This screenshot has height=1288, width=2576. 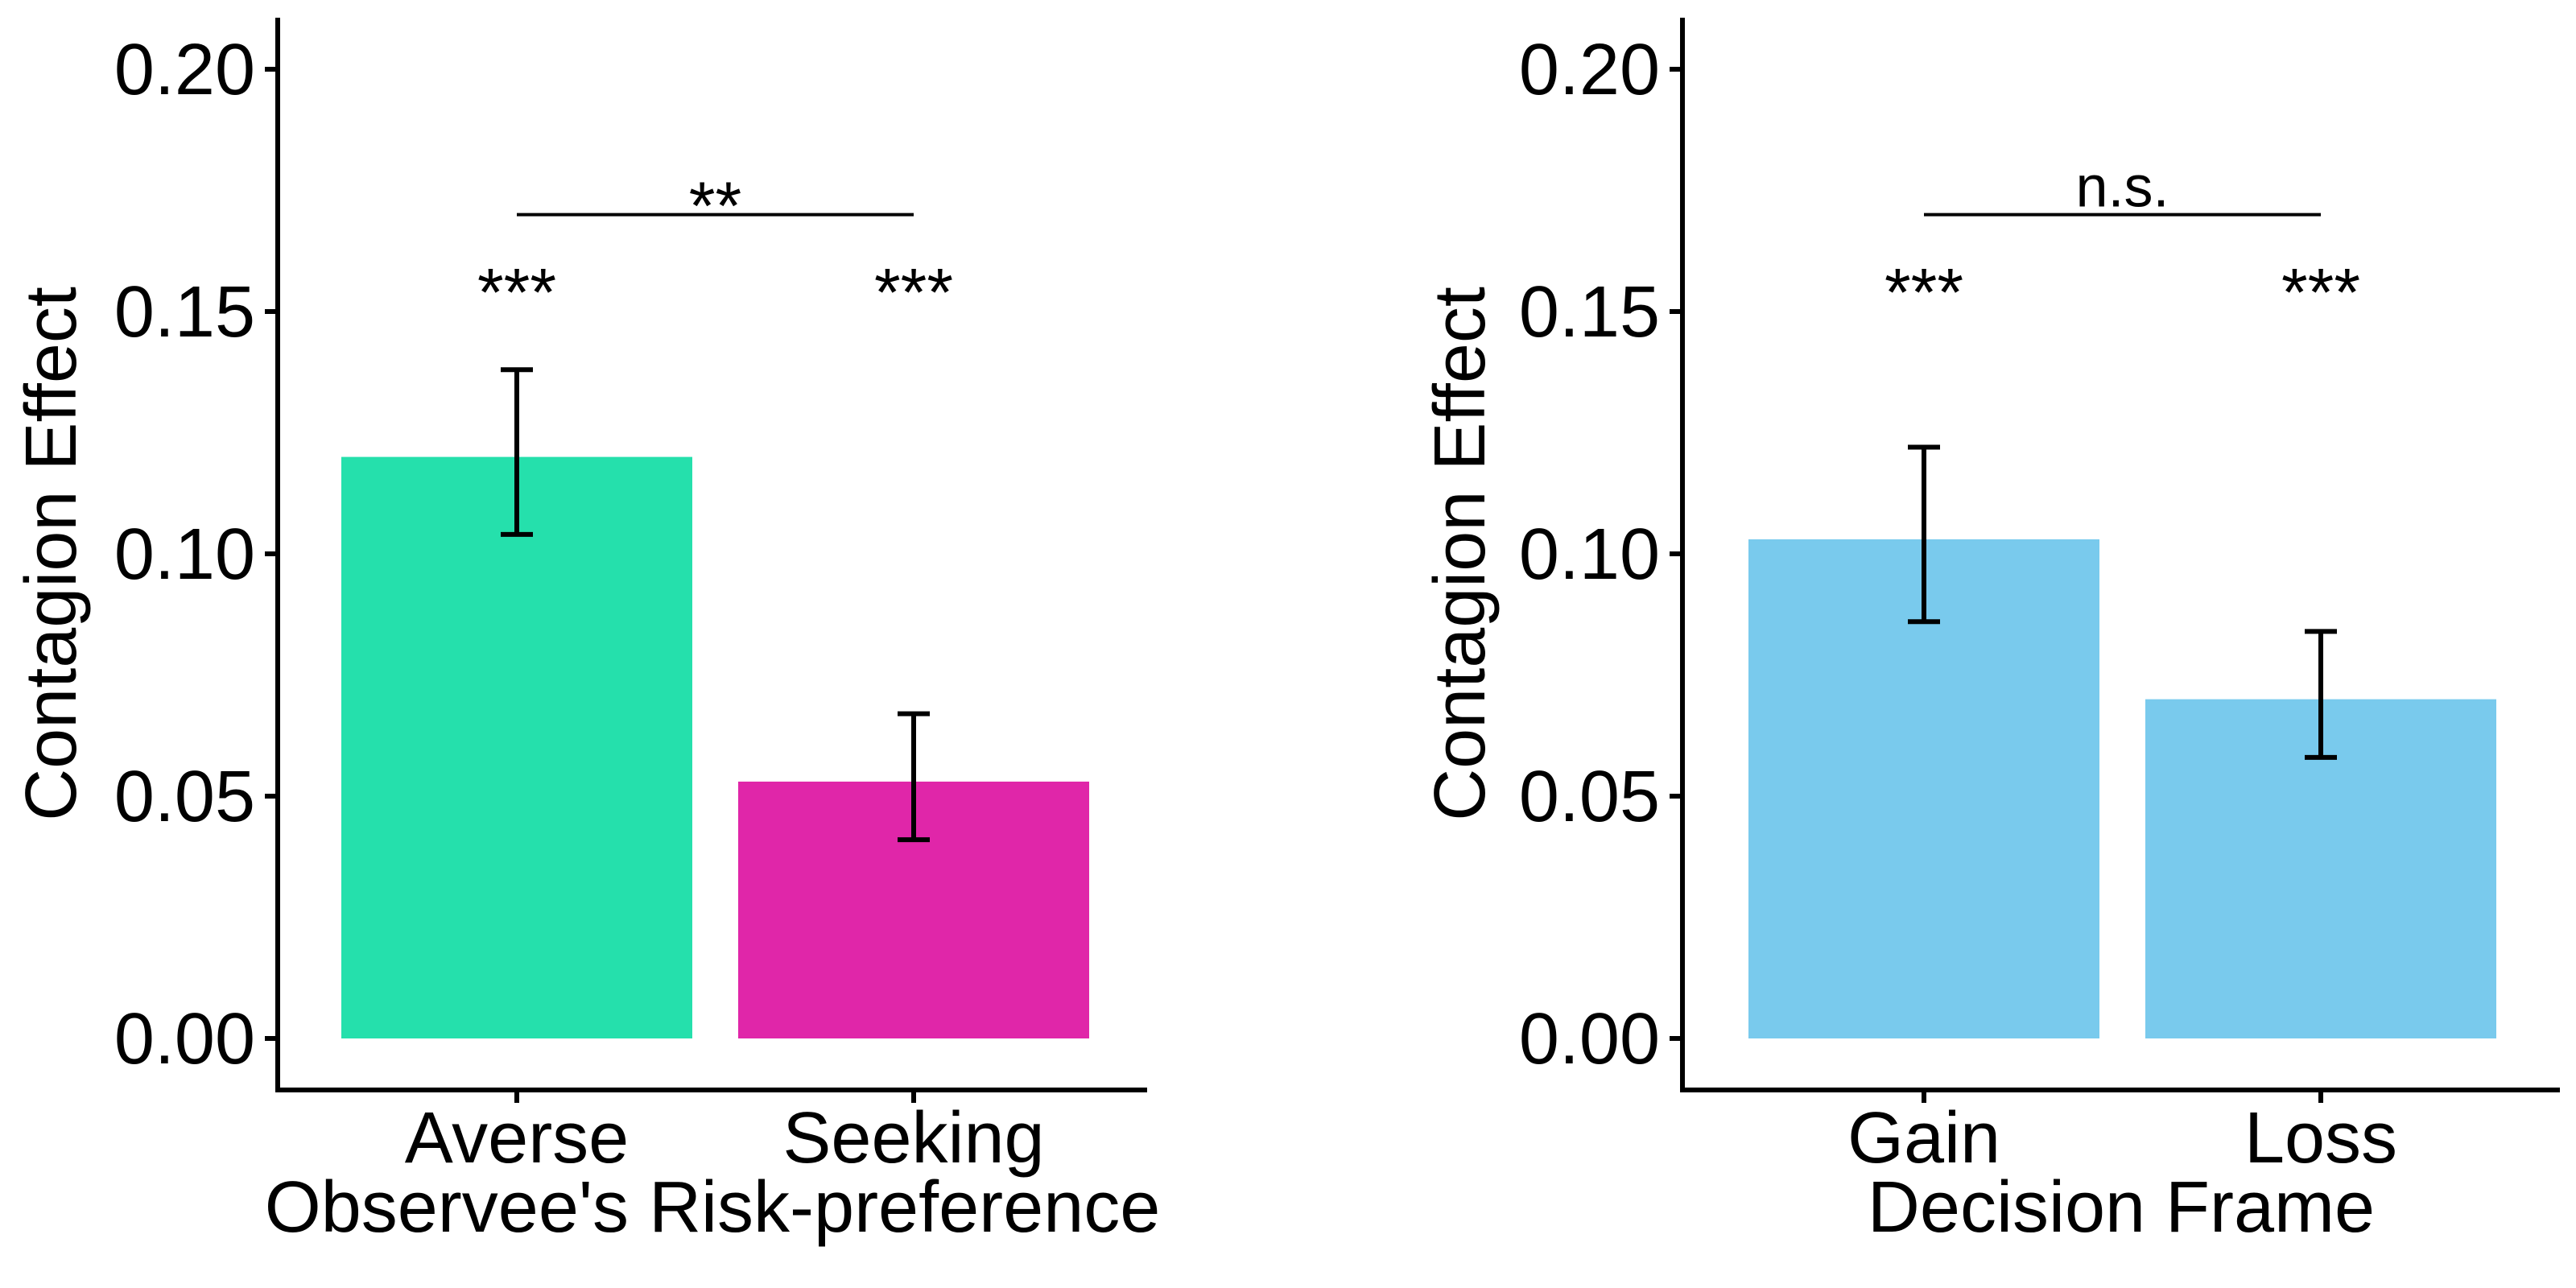 I want to click on x-tick-label-averse: Averse, so click(x=517, y=1138).